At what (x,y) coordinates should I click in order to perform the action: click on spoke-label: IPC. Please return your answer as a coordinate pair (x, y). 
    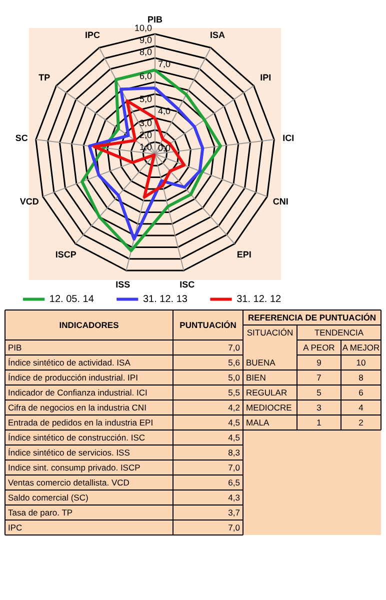
    Looking at the image, I should click on (93, 35).